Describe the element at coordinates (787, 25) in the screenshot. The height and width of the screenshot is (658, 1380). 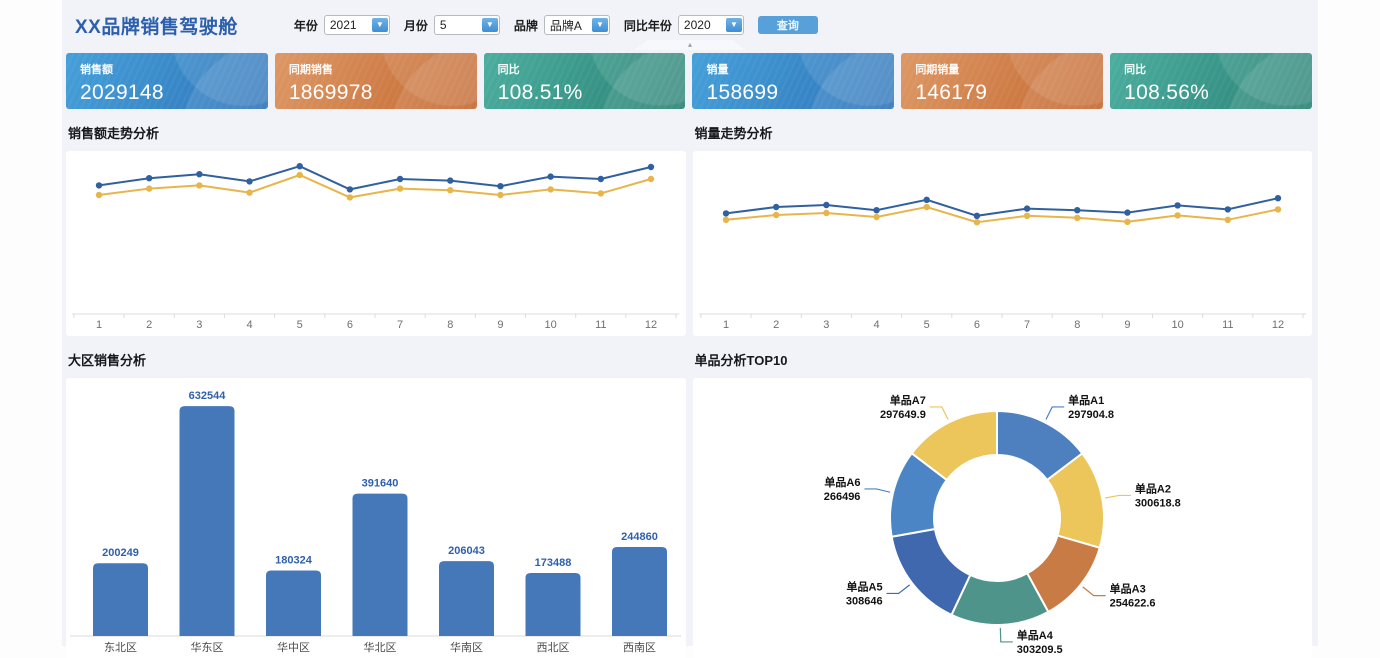
I see `query-button: 查询` at that location.